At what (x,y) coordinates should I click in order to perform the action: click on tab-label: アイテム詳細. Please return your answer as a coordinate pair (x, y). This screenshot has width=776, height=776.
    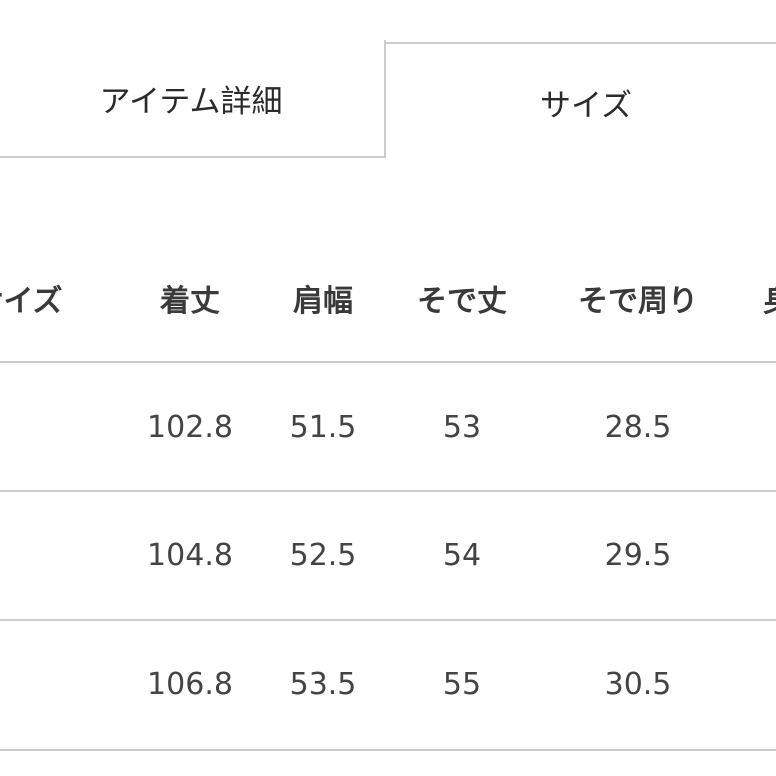
    Looking at the image, I should click on (191, 101).